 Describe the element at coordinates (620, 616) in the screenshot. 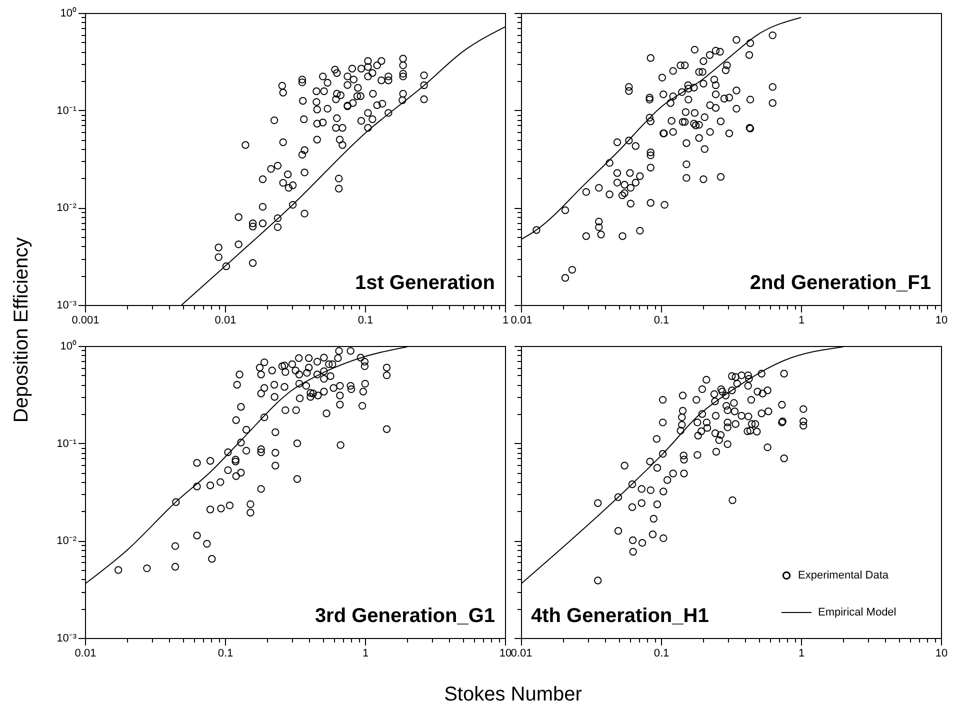

I see `annotation: 4th Generation_H1` at that location.